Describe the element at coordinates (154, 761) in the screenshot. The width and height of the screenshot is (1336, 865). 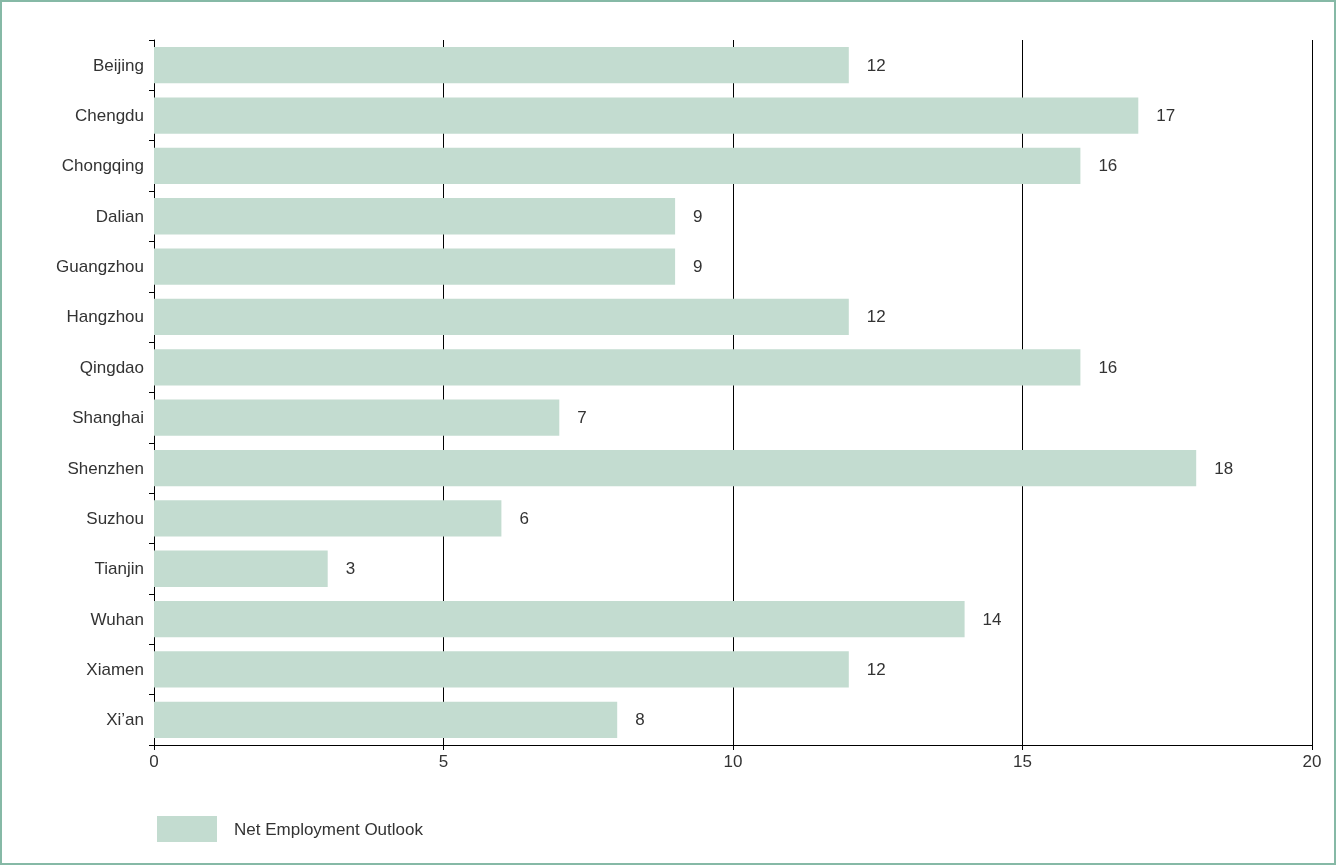
I see `x-tick-label: 0` at that location.